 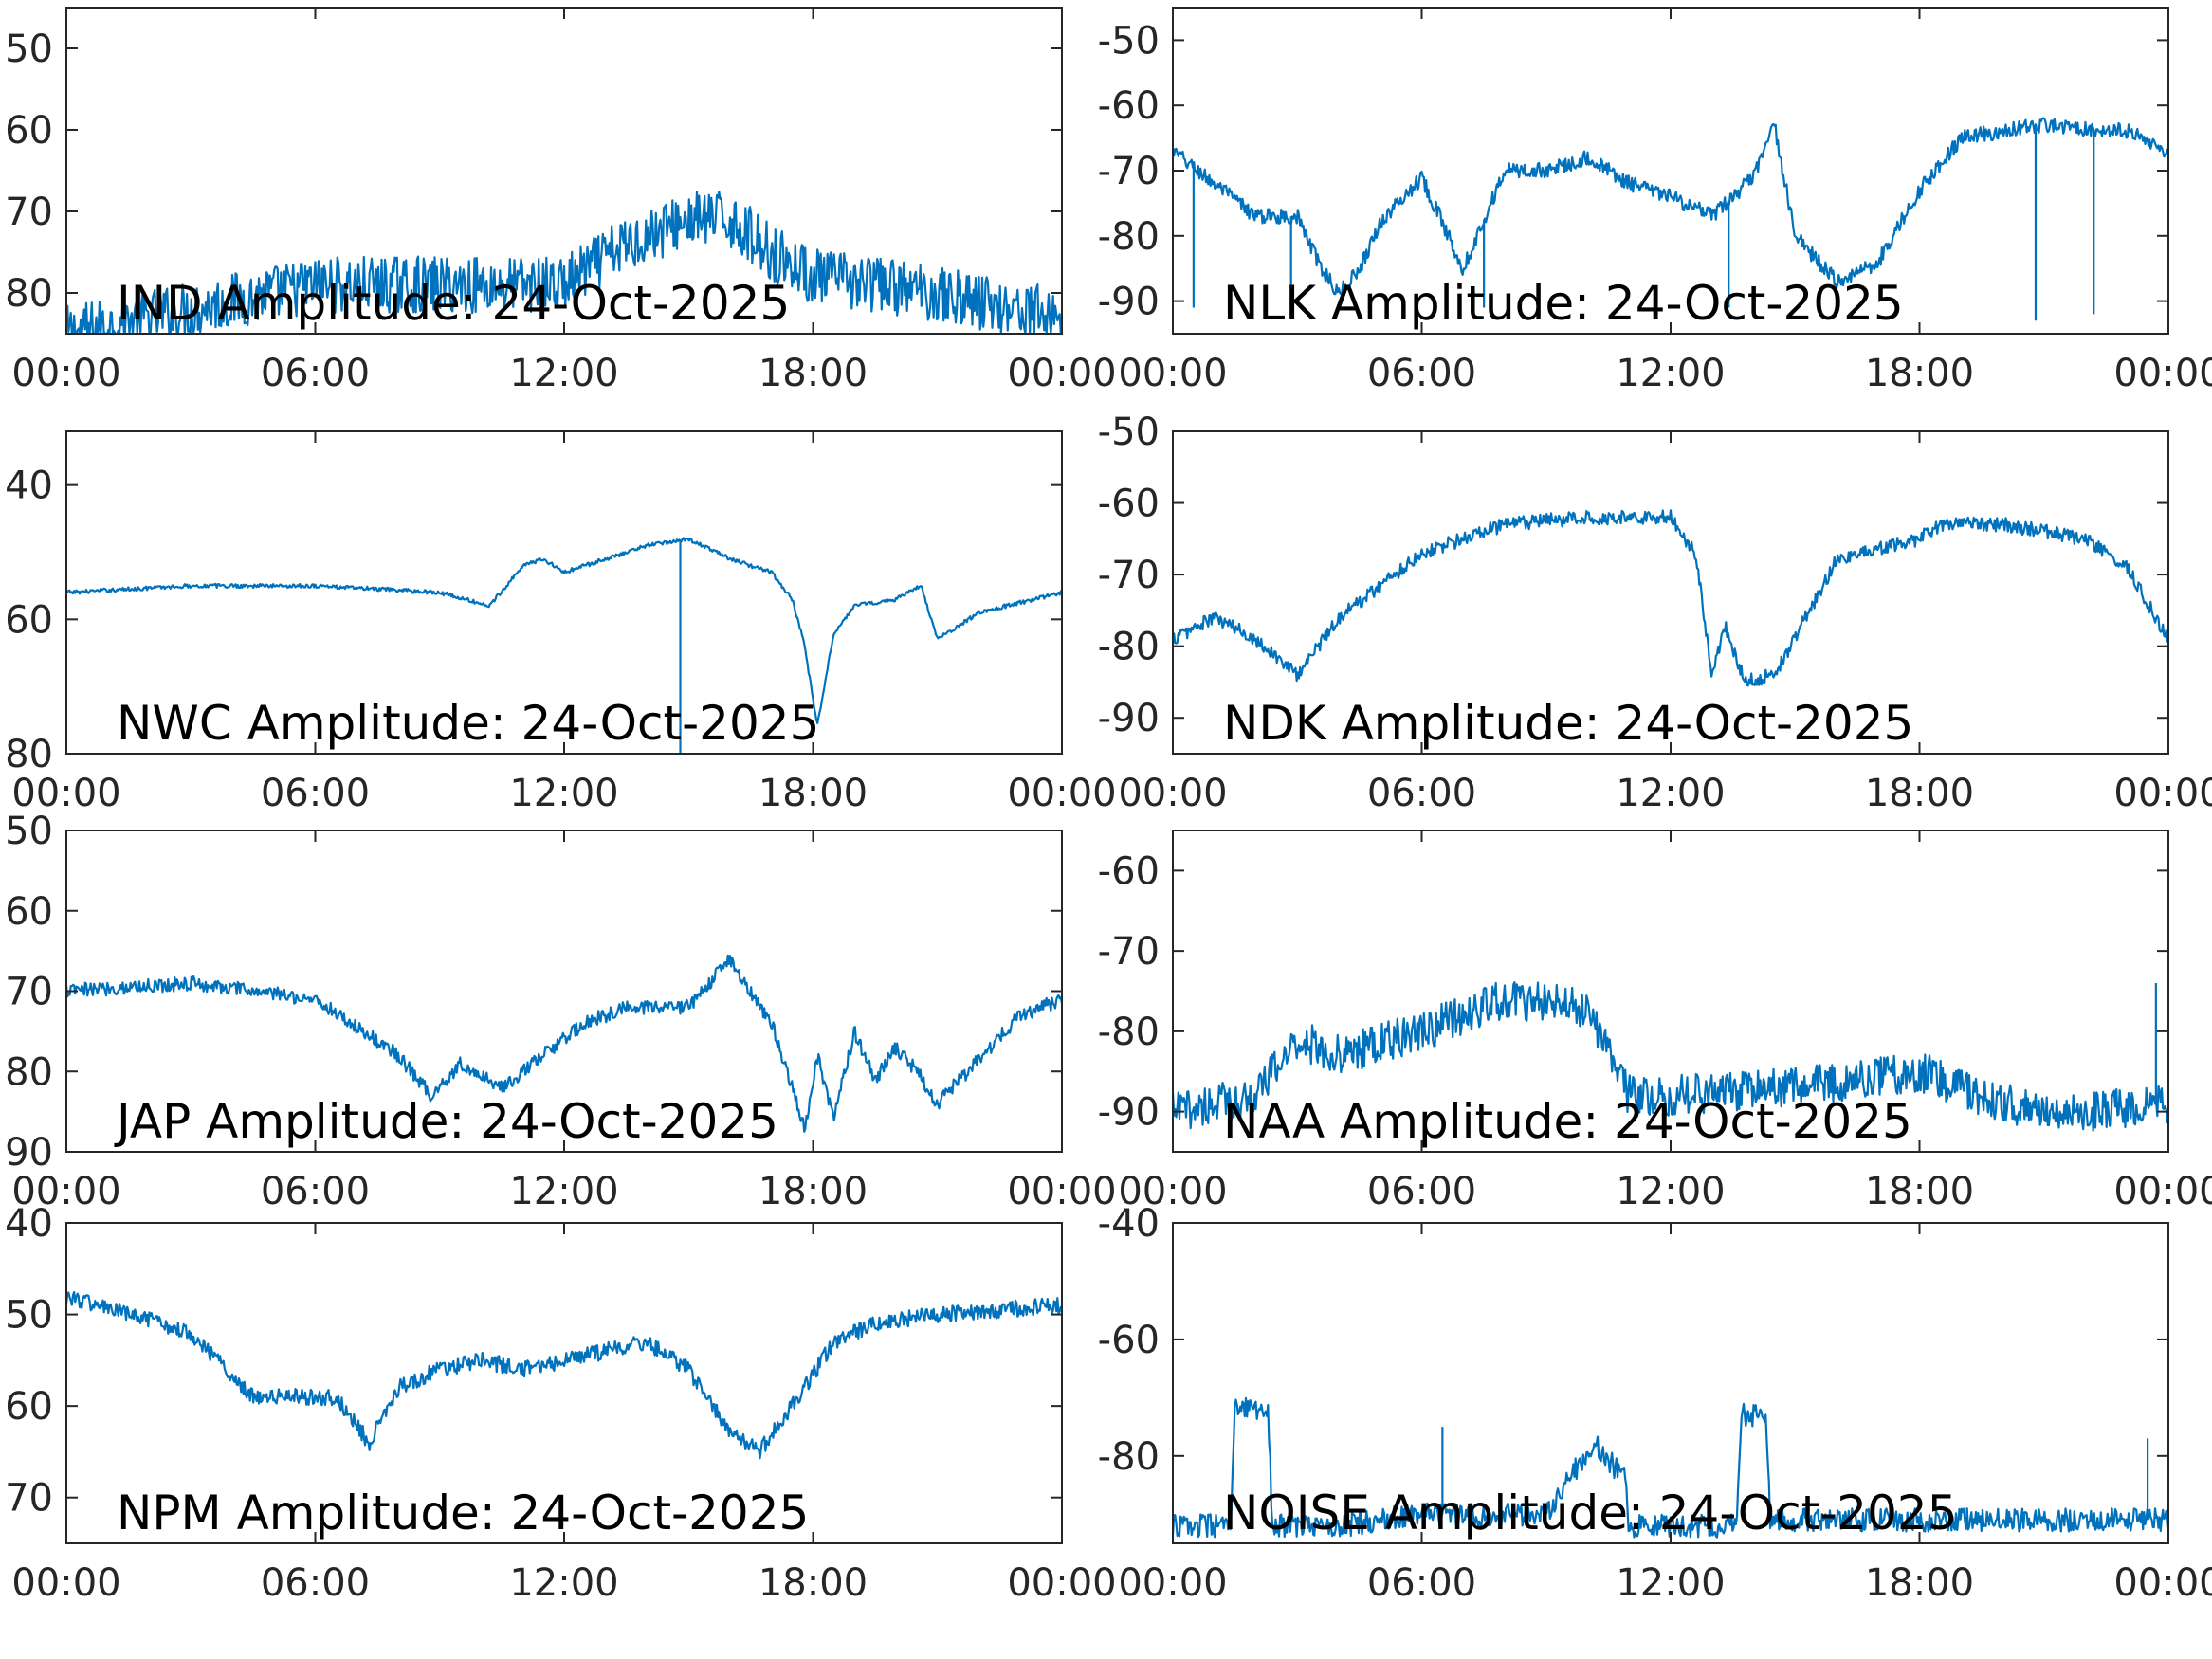 I want to click on panel-title: IND Amplitude: 24-Oct-2025, so click(x=453, y=303).